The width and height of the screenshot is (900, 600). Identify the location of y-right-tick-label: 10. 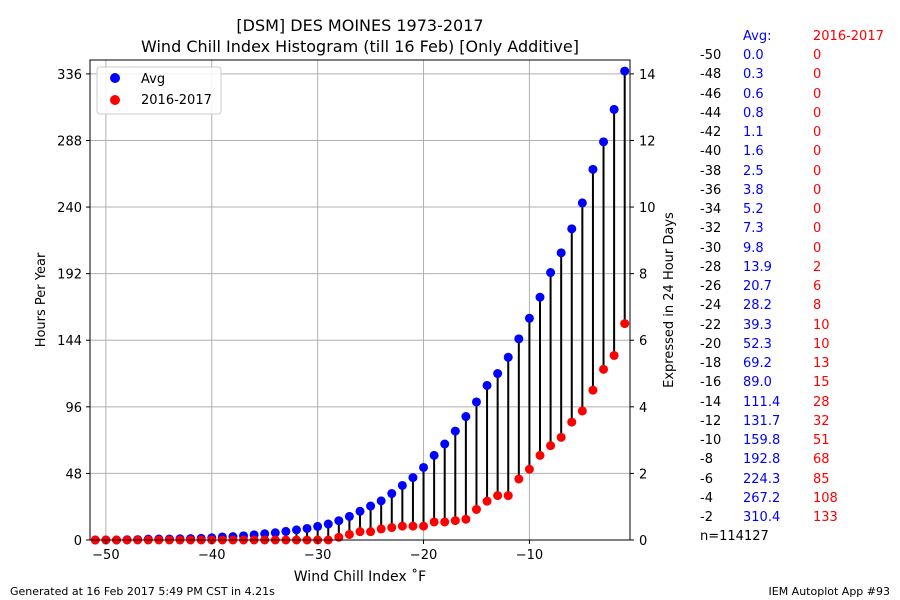
(647, 208).